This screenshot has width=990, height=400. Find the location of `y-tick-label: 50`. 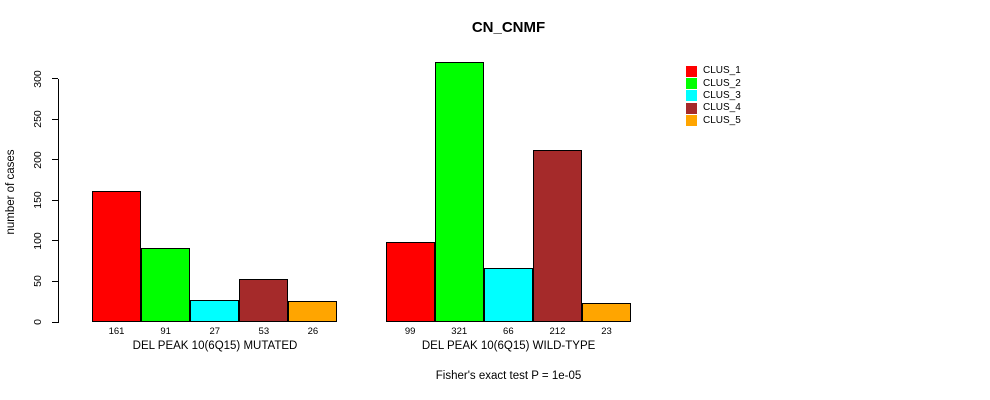

y-tick-label: 50 is located at coordinates (38, 281).